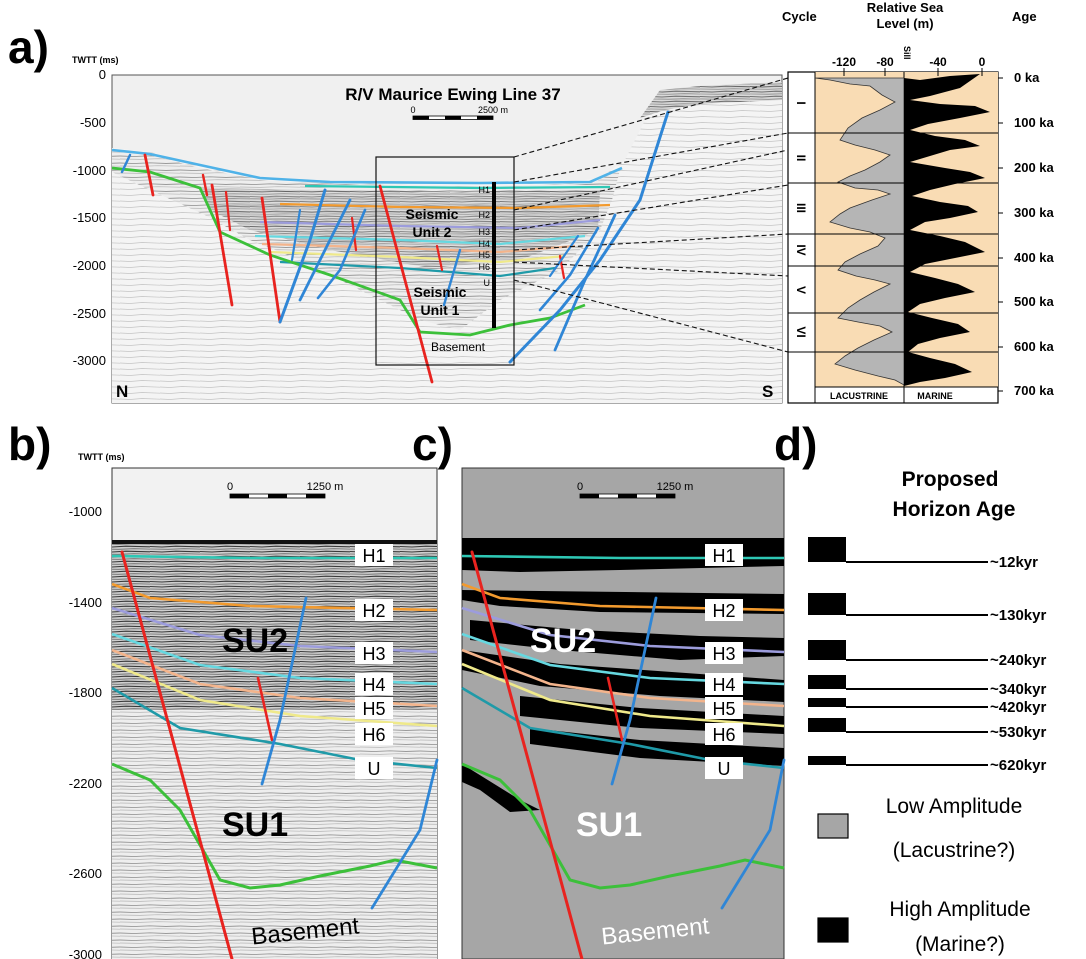  I want to click on legend-high-1: High Amplitude, so click(959, 909).